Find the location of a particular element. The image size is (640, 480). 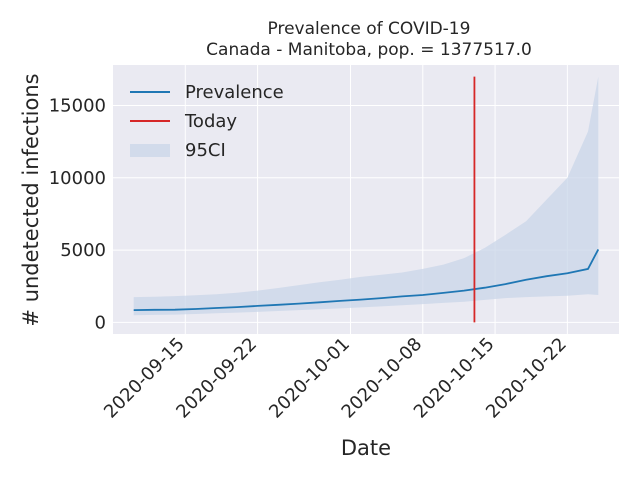

chart-subtitle: Canada - Manitoba, pop. = 1377517.0 is located at coordinates (369, 50).